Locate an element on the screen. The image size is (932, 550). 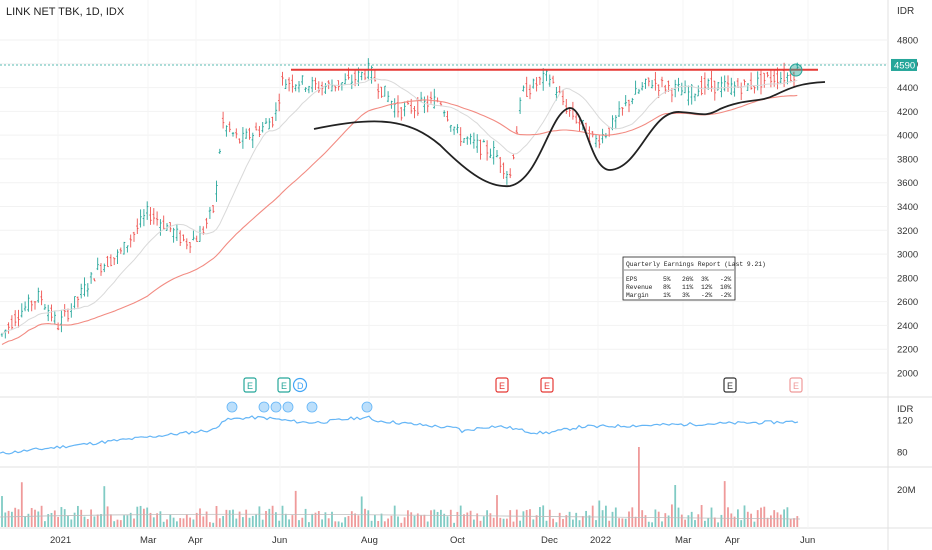
price-tick-label: 4400 is located at coordinates (907, 88).